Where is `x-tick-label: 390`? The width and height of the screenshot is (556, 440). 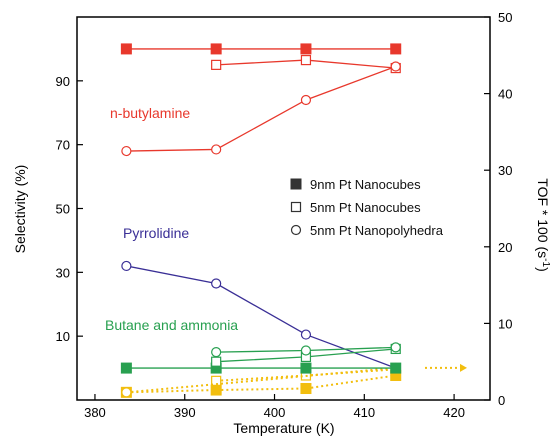
x-tick-label: 390 is located at coordinates (185, 412).